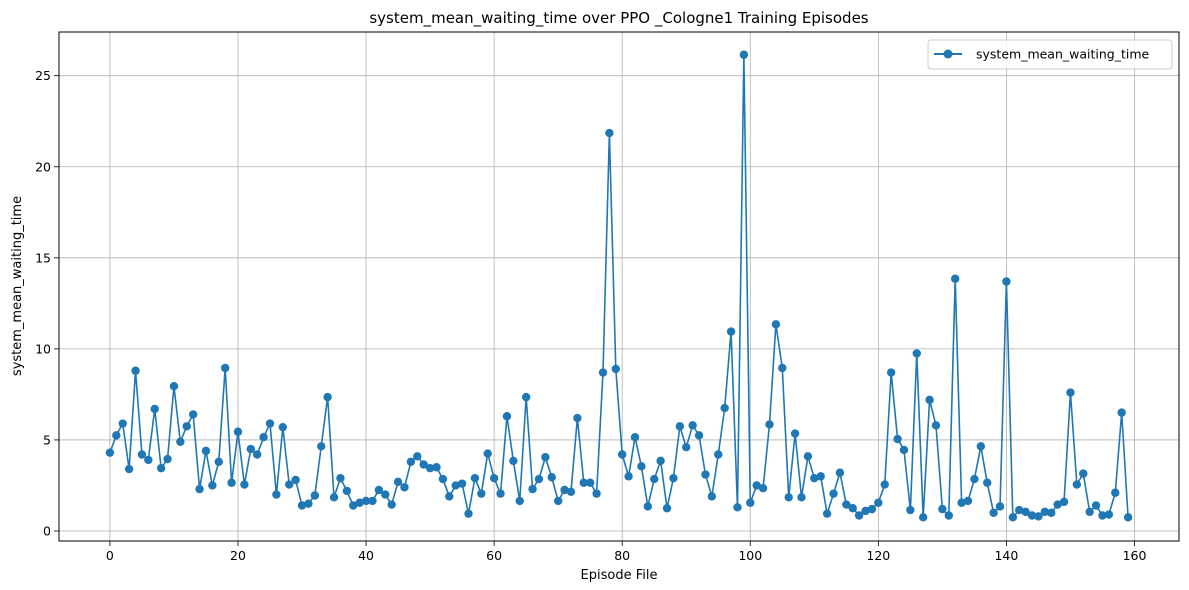 This screenshot has width=1189, height=590. I want to click on x-tick-label: 40, so click(366, 555).